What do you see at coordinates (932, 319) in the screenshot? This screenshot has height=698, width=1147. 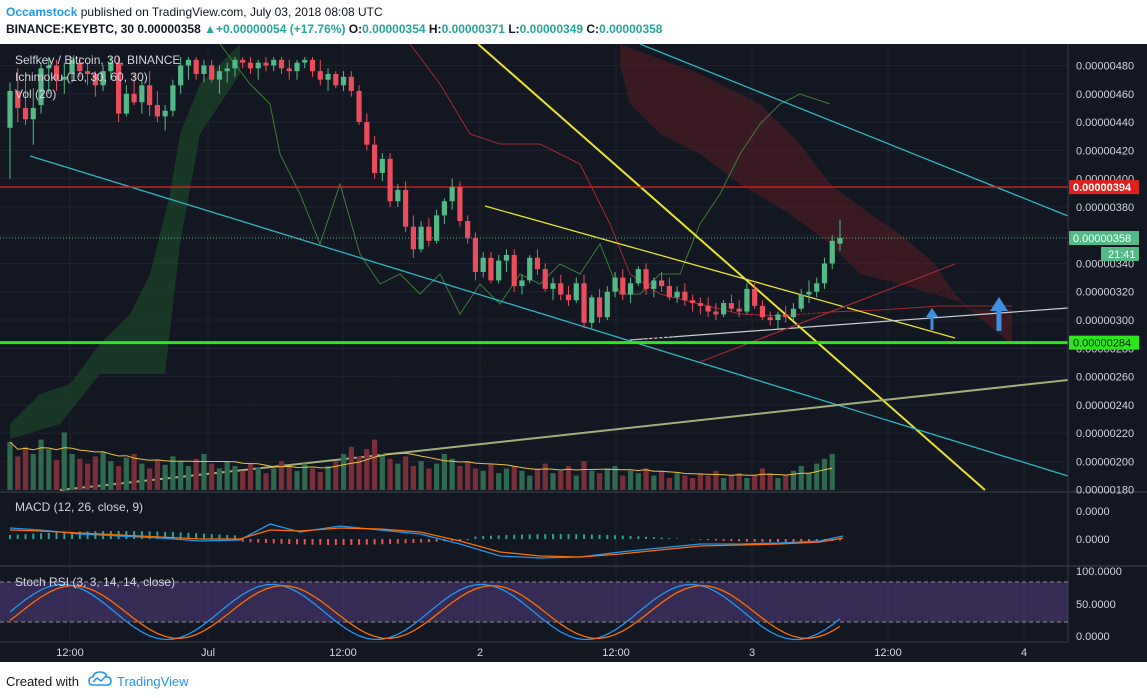 I see `up-arrow-icon` at bounding box center [932, 319].